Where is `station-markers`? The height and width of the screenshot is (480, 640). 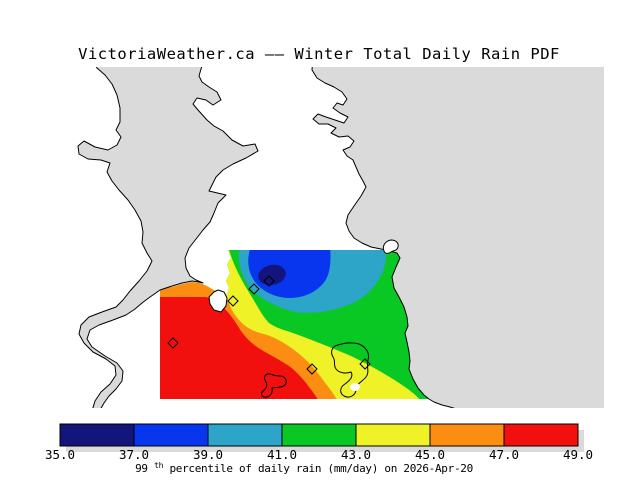
station-markers is located at coordinates (269, 325).